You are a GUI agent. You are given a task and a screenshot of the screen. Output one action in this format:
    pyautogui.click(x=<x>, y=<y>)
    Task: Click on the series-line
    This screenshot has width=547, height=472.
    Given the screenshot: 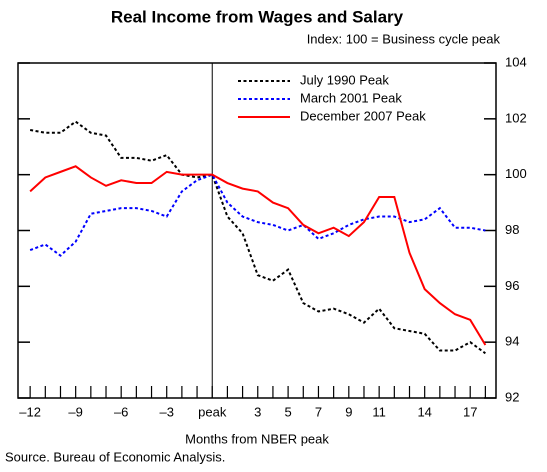 What is the action you would take?
    pyautogui.click(x=257, y=215)
    